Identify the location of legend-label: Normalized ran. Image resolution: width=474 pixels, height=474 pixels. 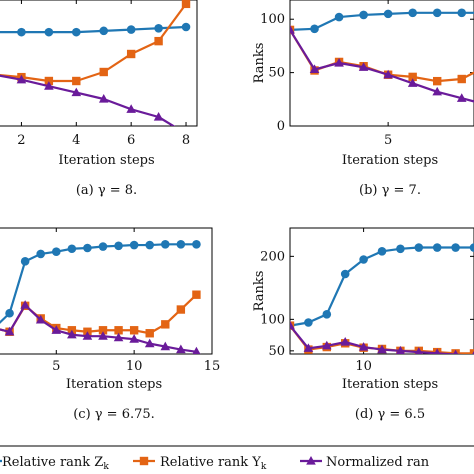
(378, 462).